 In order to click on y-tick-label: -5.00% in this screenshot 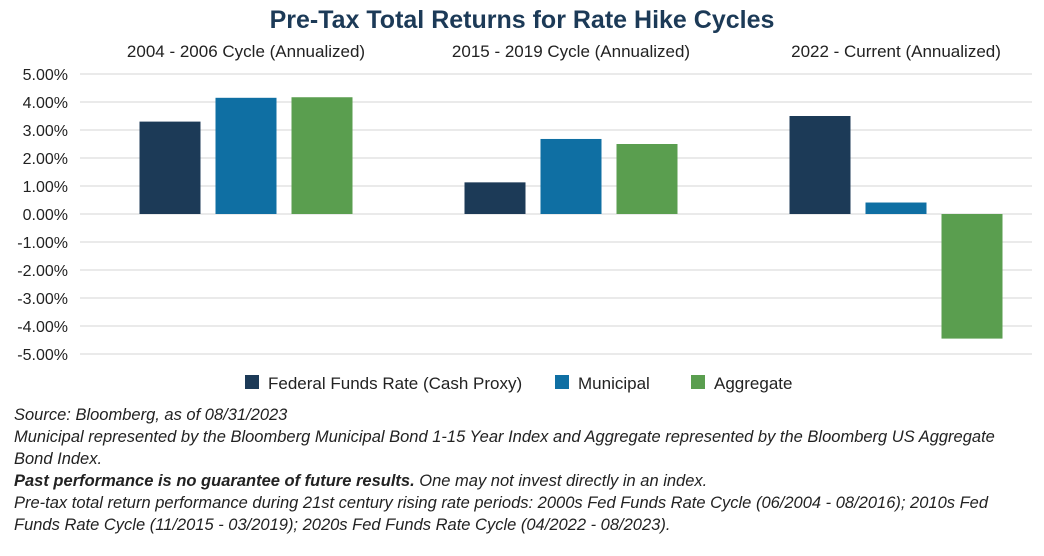, I will do `click(42, 355)`.